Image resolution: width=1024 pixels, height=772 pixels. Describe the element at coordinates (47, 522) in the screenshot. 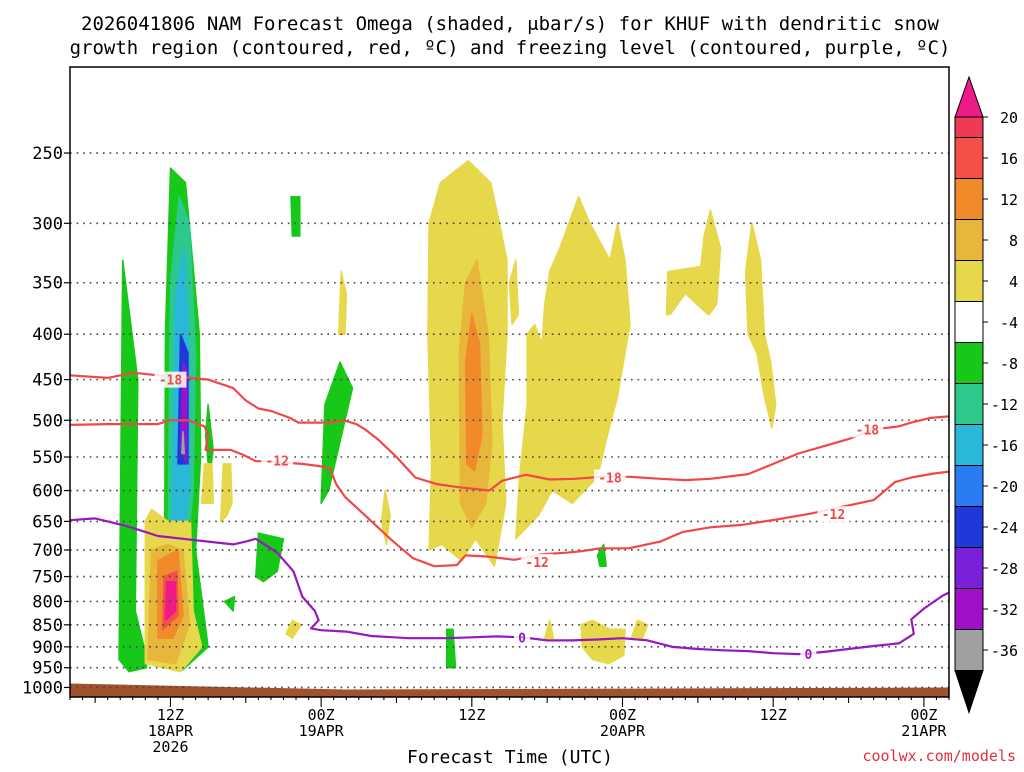

I see `y-tick-label-650: 650` at that location.